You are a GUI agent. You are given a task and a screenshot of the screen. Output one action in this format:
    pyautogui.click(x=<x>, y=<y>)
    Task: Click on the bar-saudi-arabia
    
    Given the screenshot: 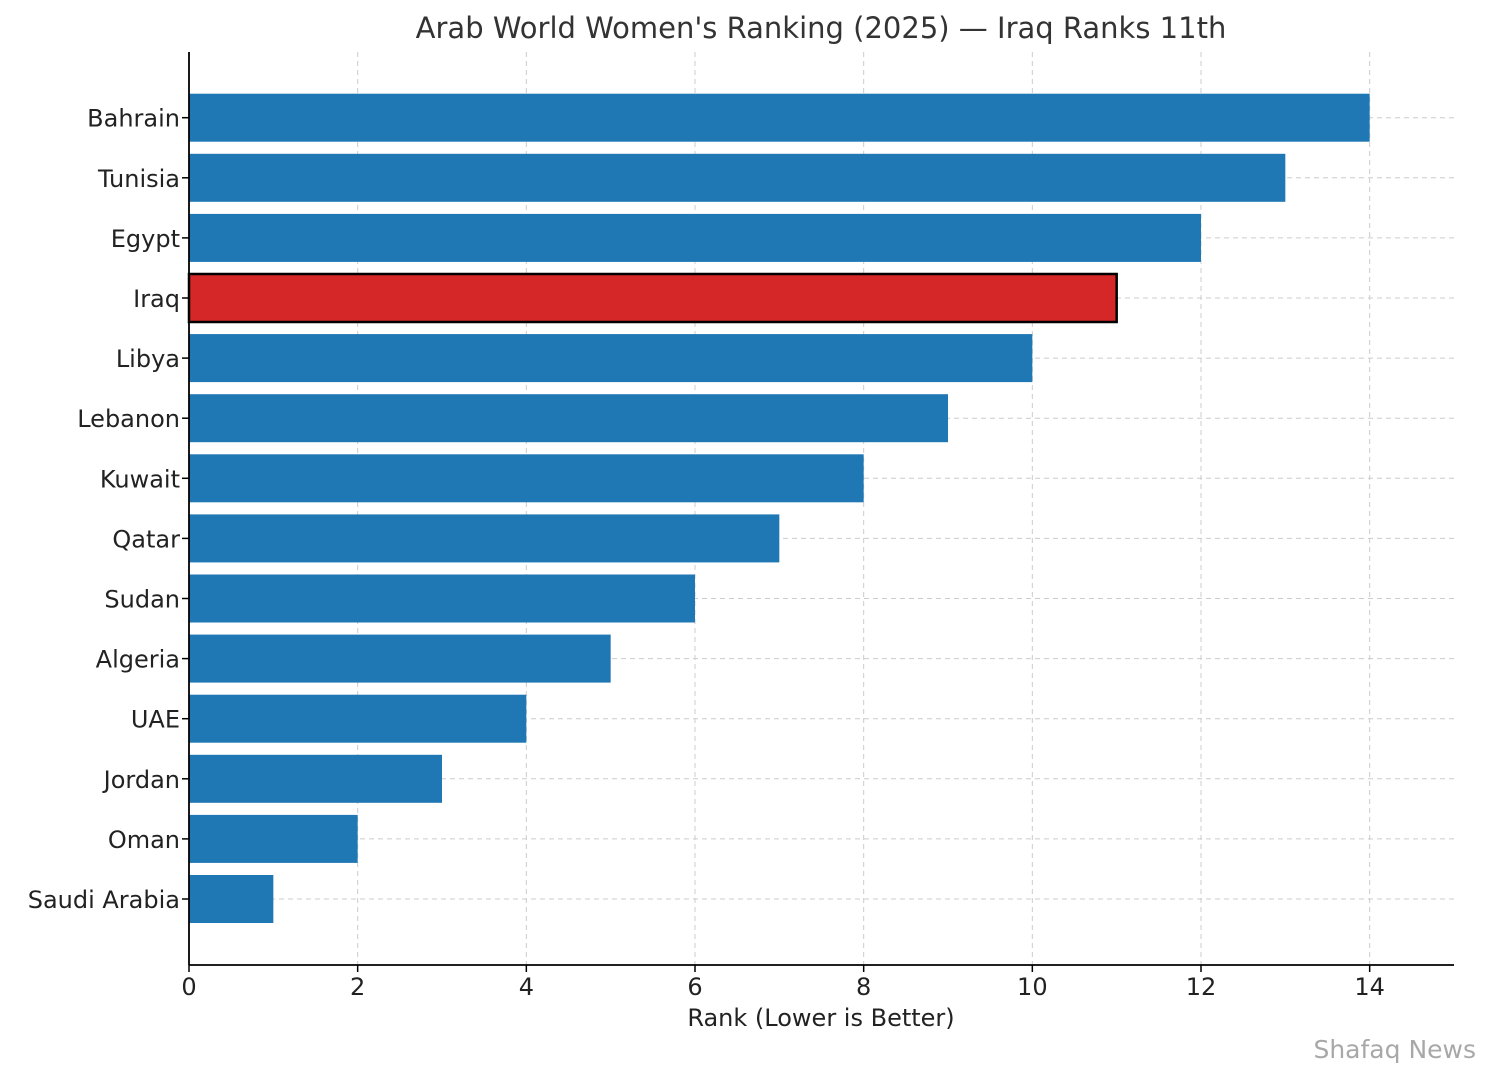 What is the action you would take?
    pyautogui.click(x=231, y=899)
    